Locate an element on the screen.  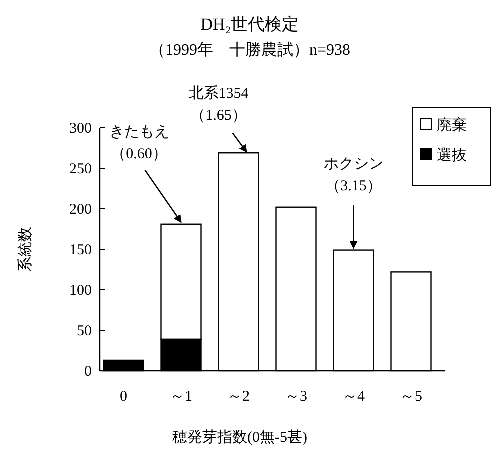
x-tick-label: ～1 is located at coordinates (181, 397).